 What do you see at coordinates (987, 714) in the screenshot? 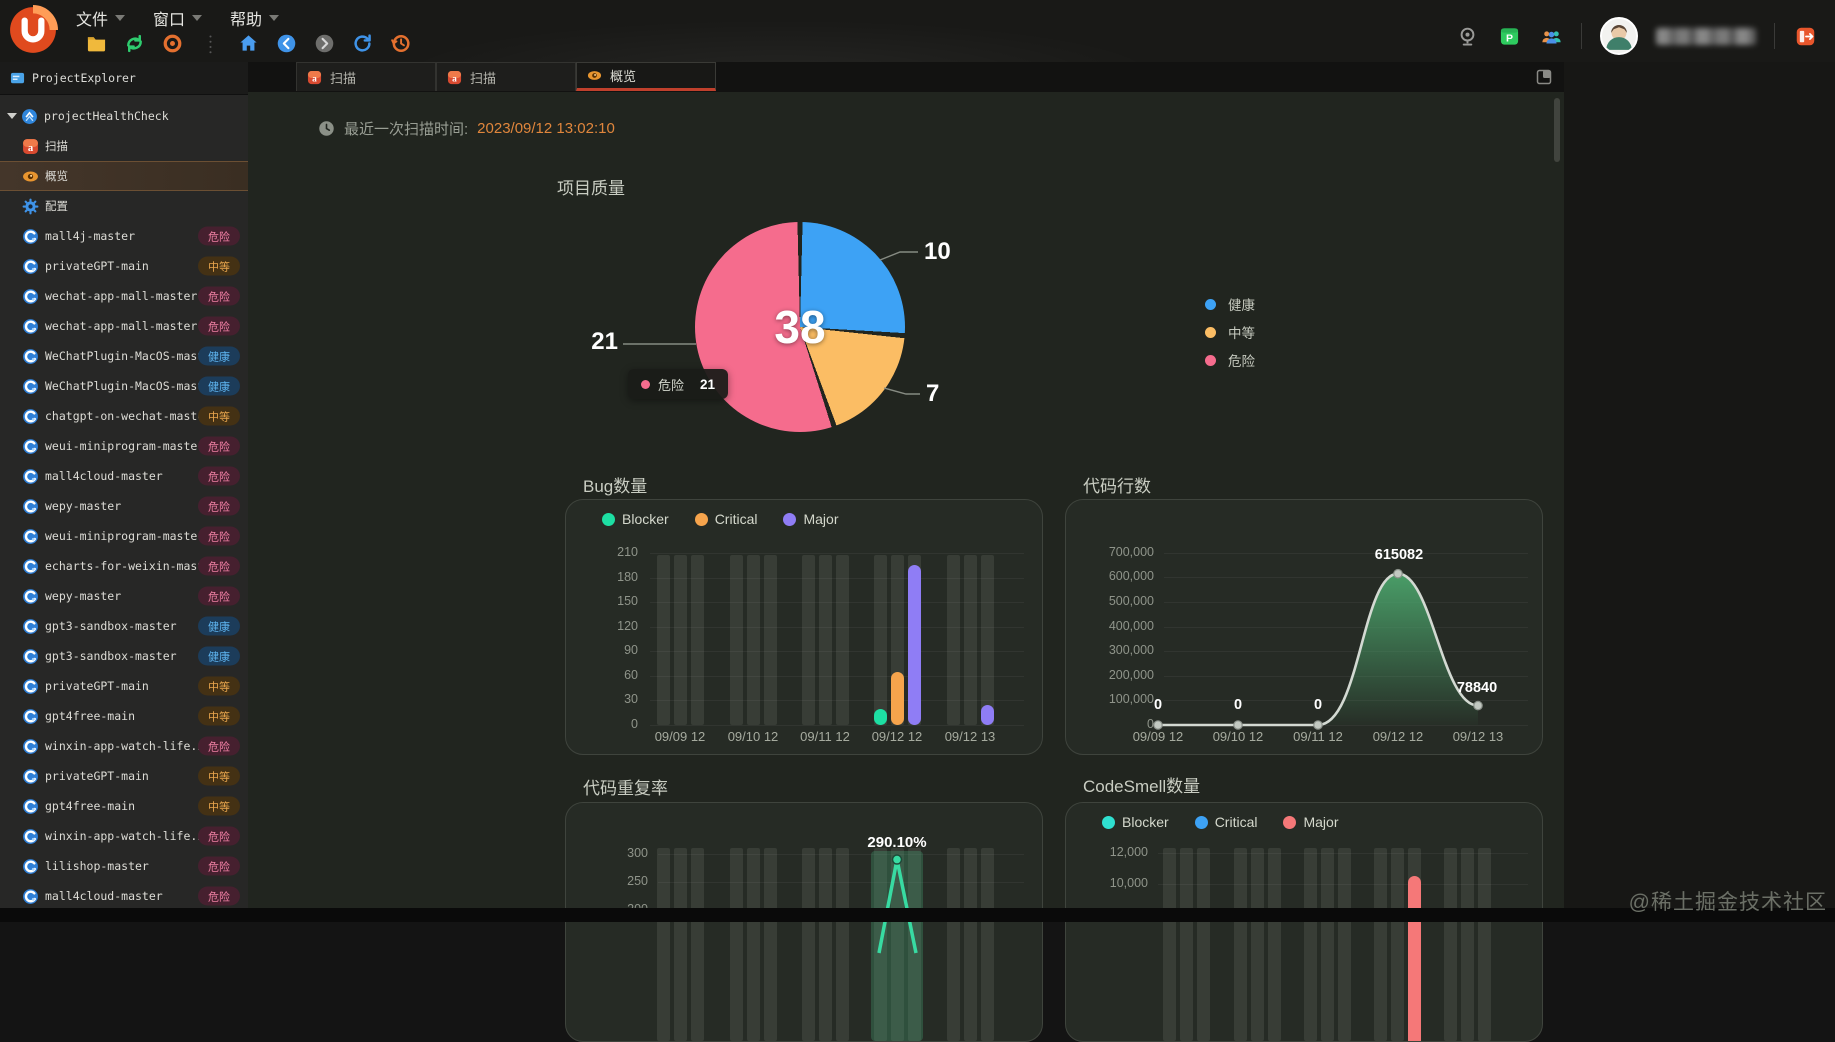
I see `bar-major-09/12 13` at bounding box center [987, 714].